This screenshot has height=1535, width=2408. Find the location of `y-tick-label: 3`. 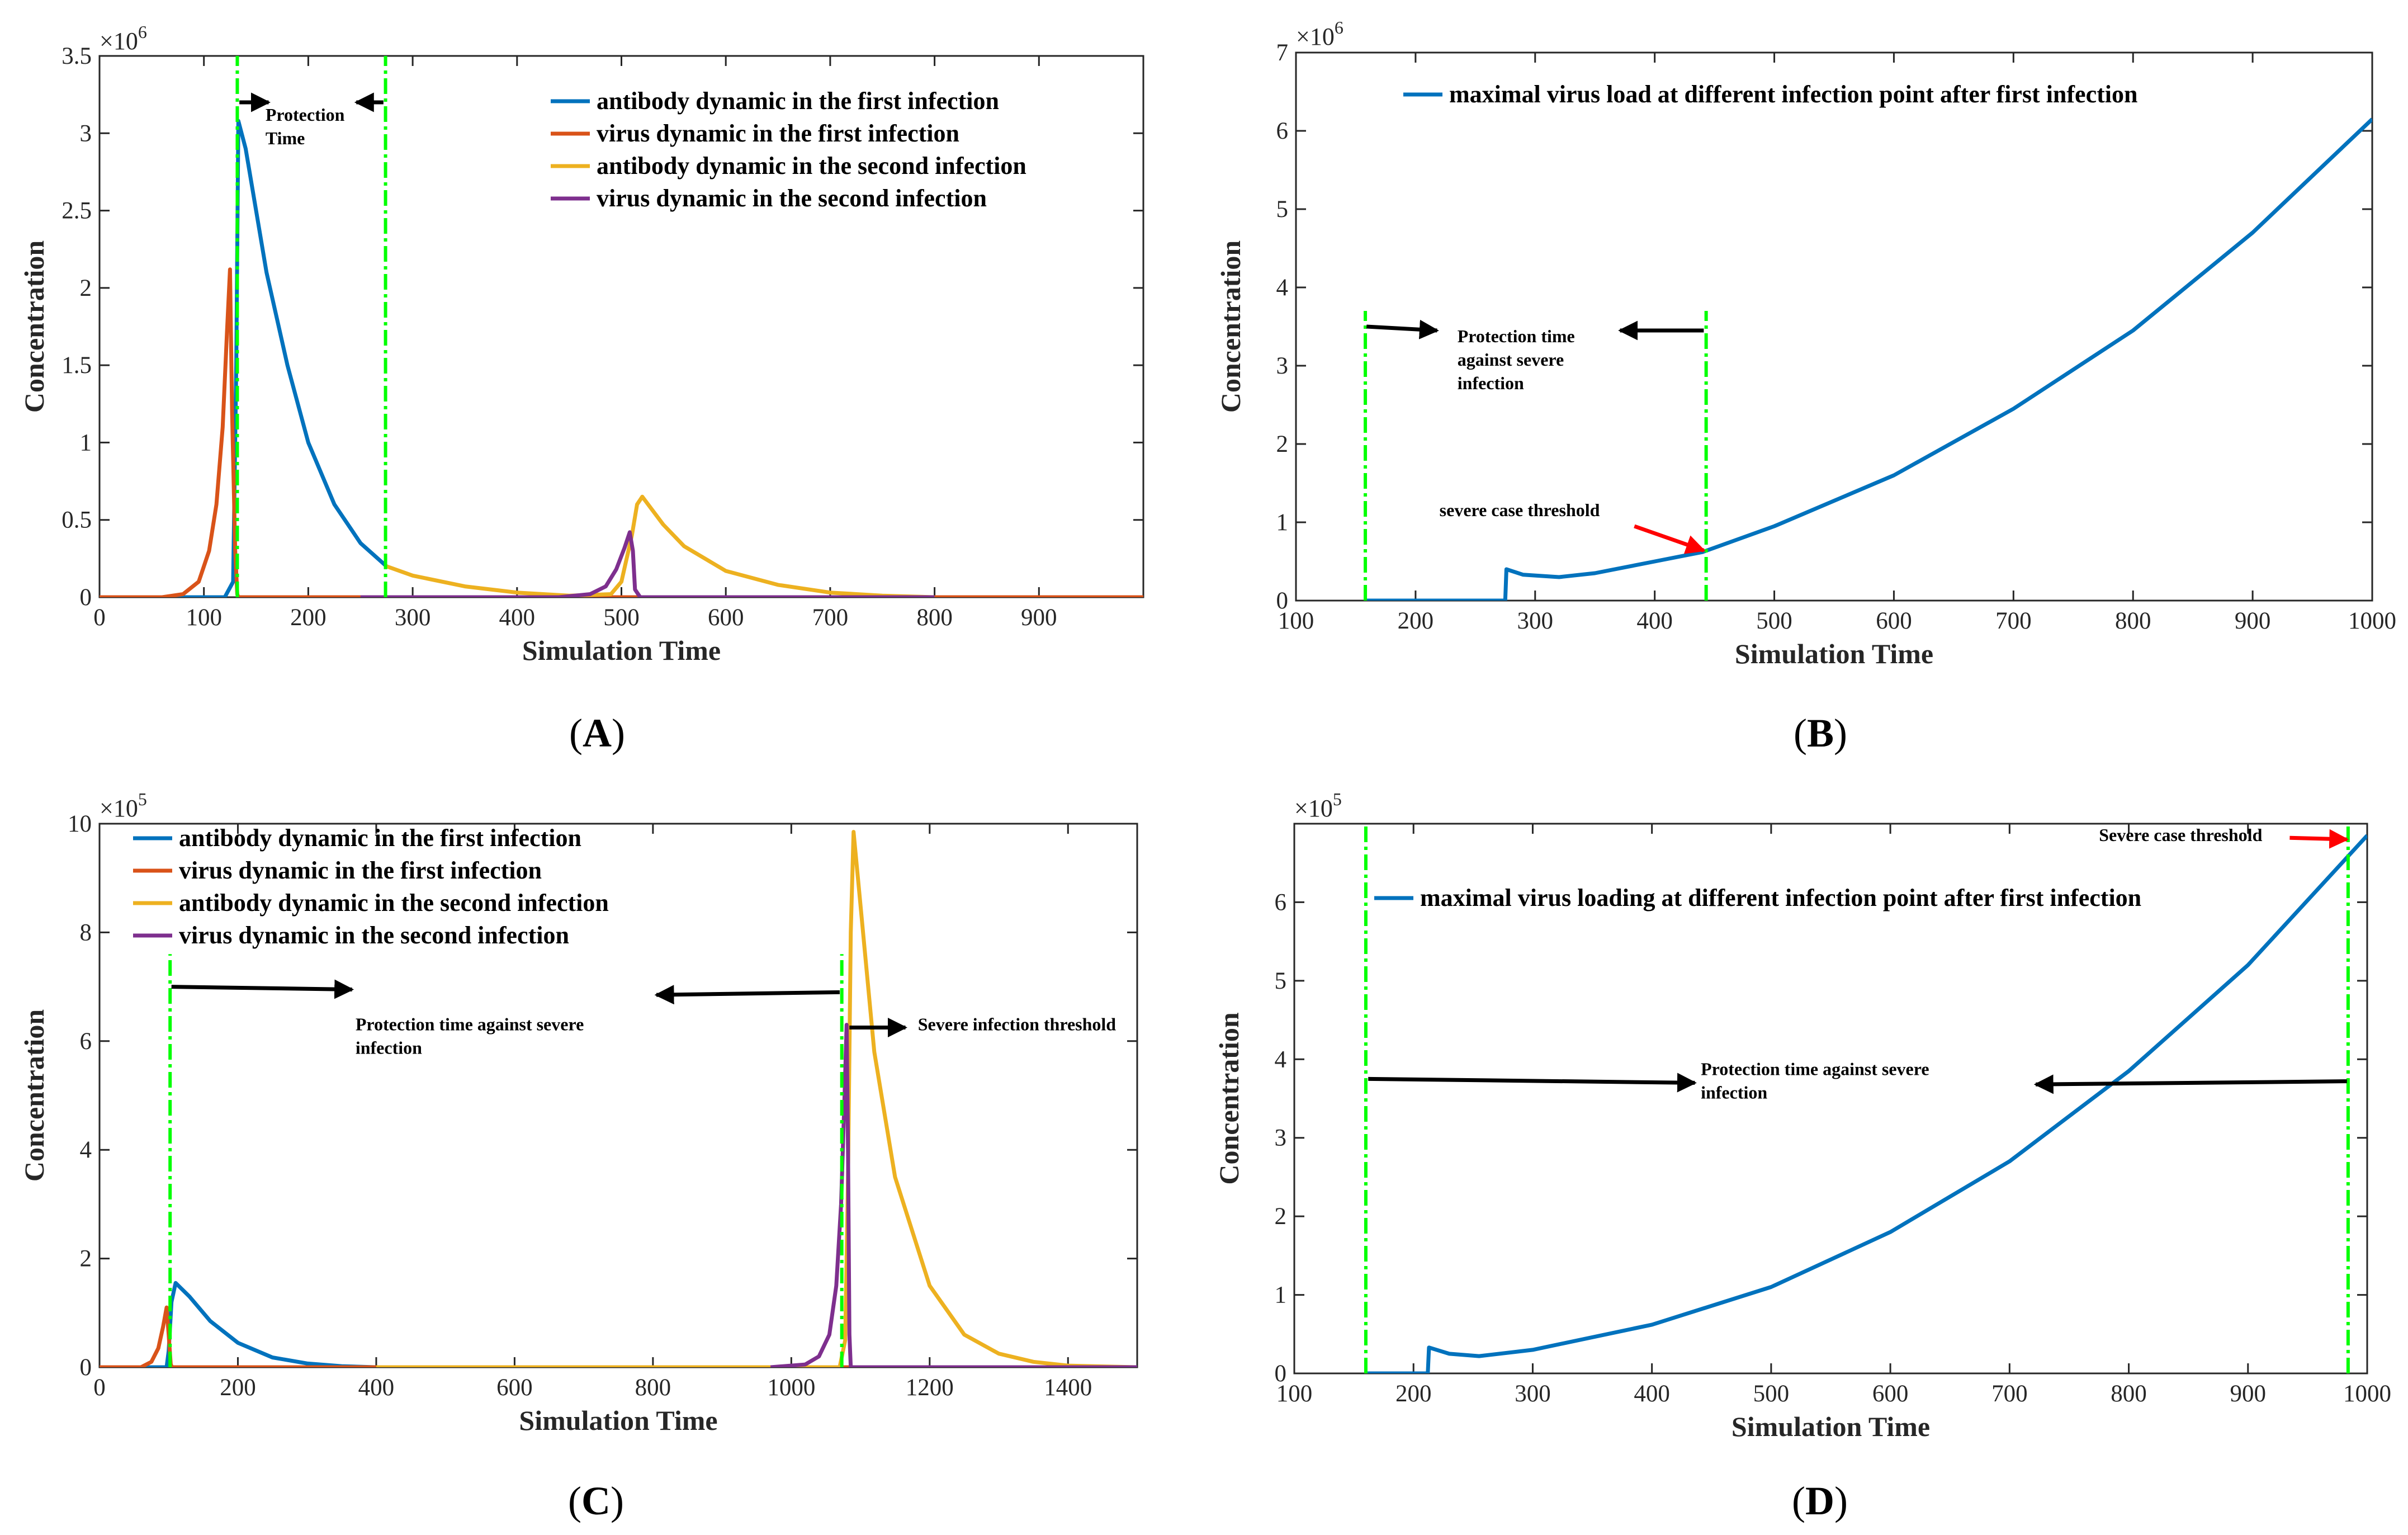

y-tick-label: 3 is located at coordinates (86, 133).